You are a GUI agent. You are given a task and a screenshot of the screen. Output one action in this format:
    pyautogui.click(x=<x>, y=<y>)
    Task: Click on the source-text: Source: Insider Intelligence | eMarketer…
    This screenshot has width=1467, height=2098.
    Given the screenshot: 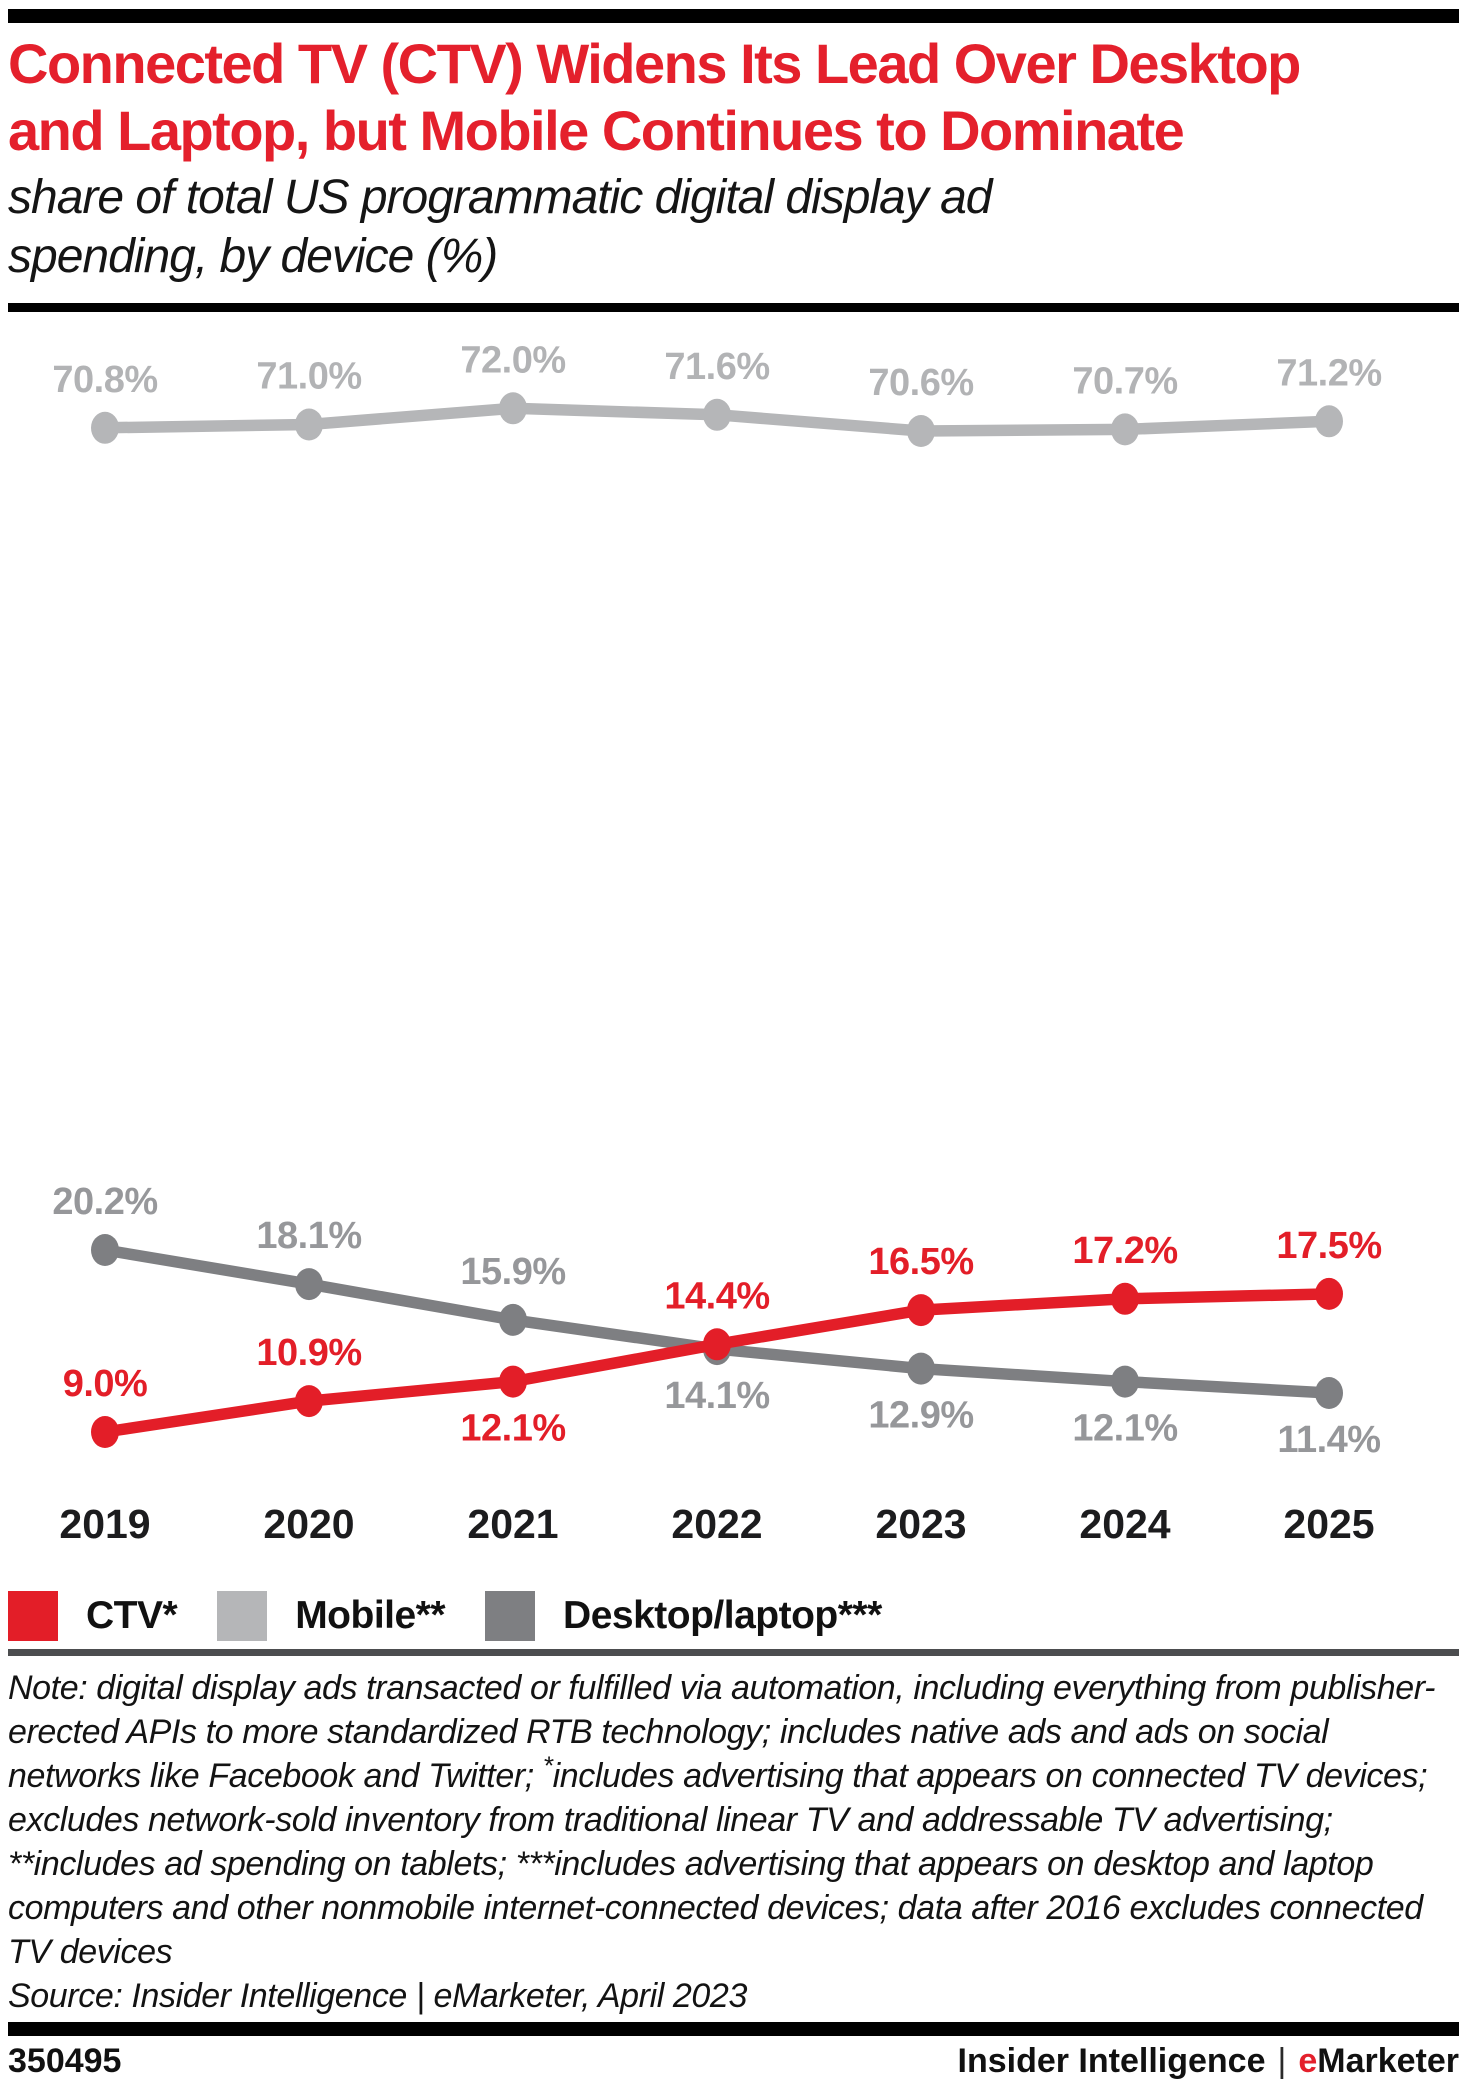 What is the action you would take?
    pyautogui.click(x=377, y=1996)
    